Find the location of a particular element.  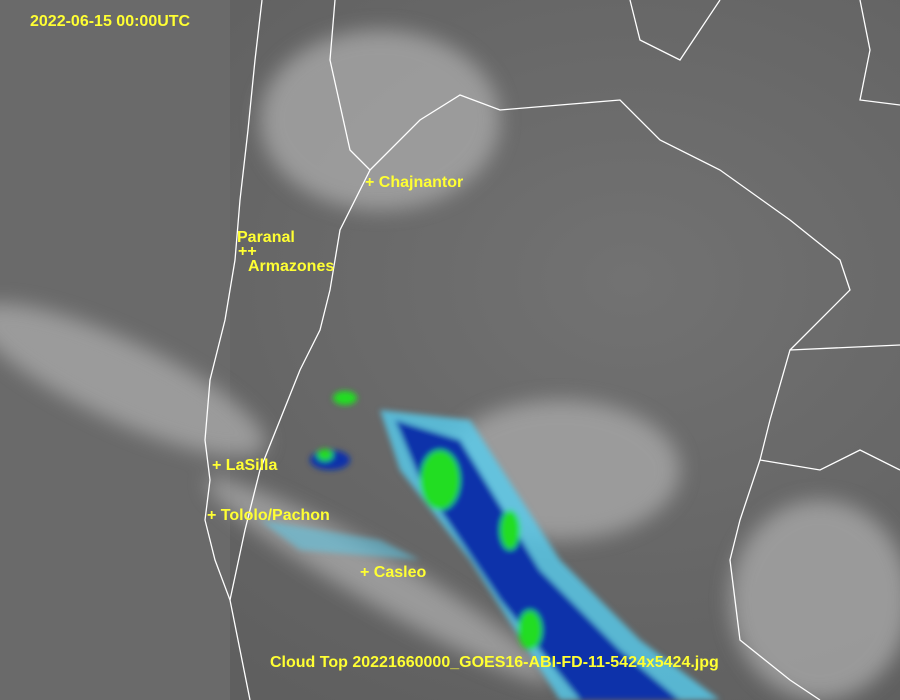

site-chajnantor: + Chajnantor is located at coordinates (414, 182).